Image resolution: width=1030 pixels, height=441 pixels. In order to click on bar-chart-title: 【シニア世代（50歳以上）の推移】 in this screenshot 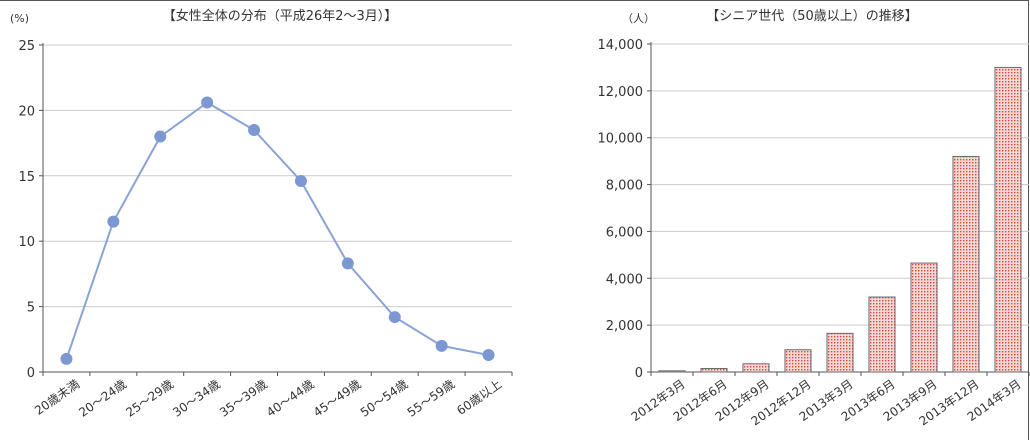, I will do `click(812, 16)`.